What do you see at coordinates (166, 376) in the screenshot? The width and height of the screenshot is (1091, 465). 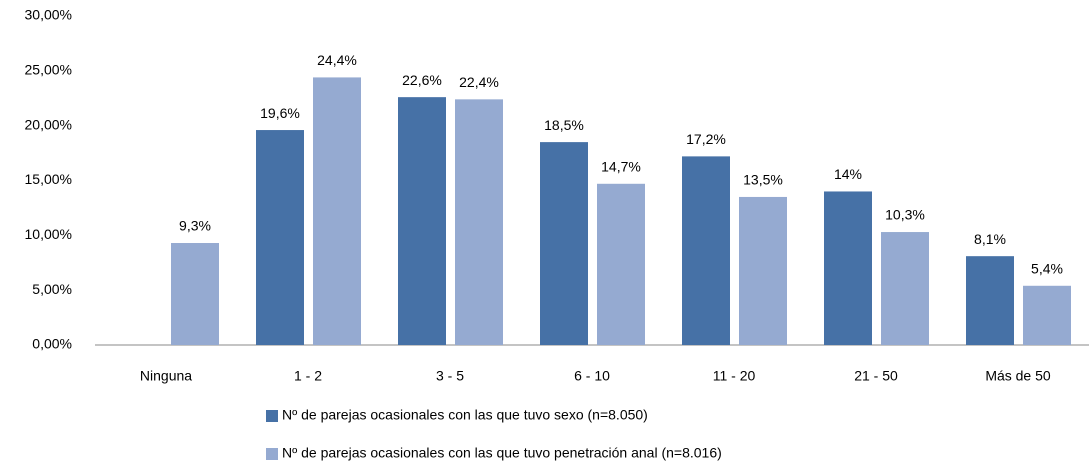 I see `x-tick-label: Ninguna` at bounding box center [166, 376].